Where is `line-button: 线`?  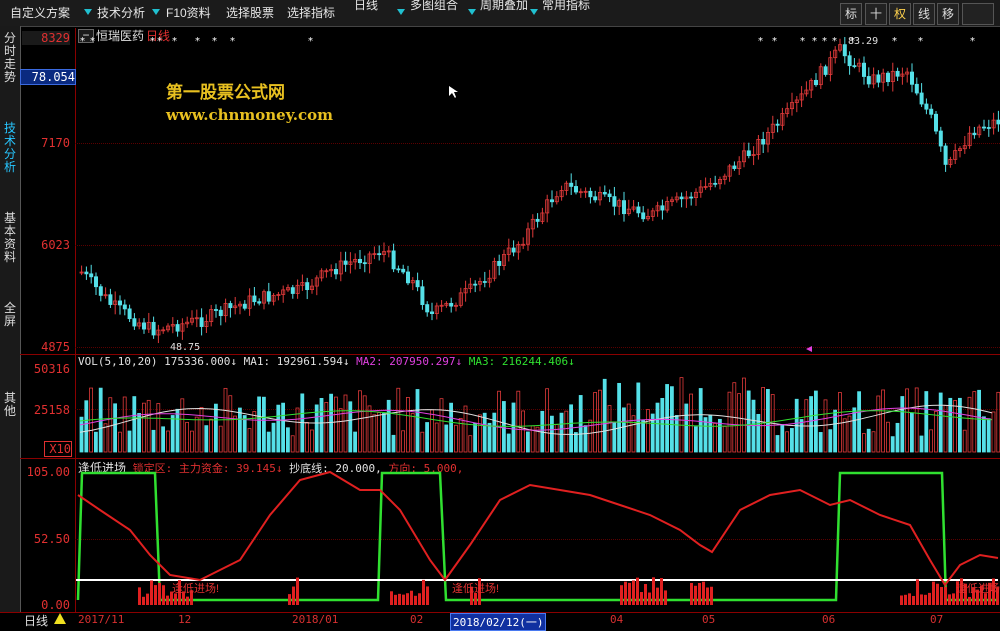 line-button: 线 is located at coordinates (924, 14).